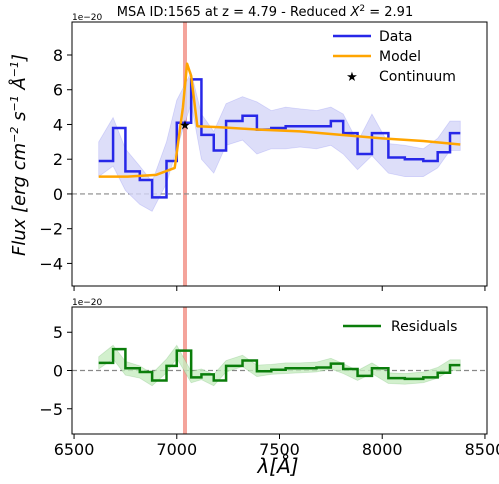  I want to click on top-ytick-label: −2, so click(51, 229).